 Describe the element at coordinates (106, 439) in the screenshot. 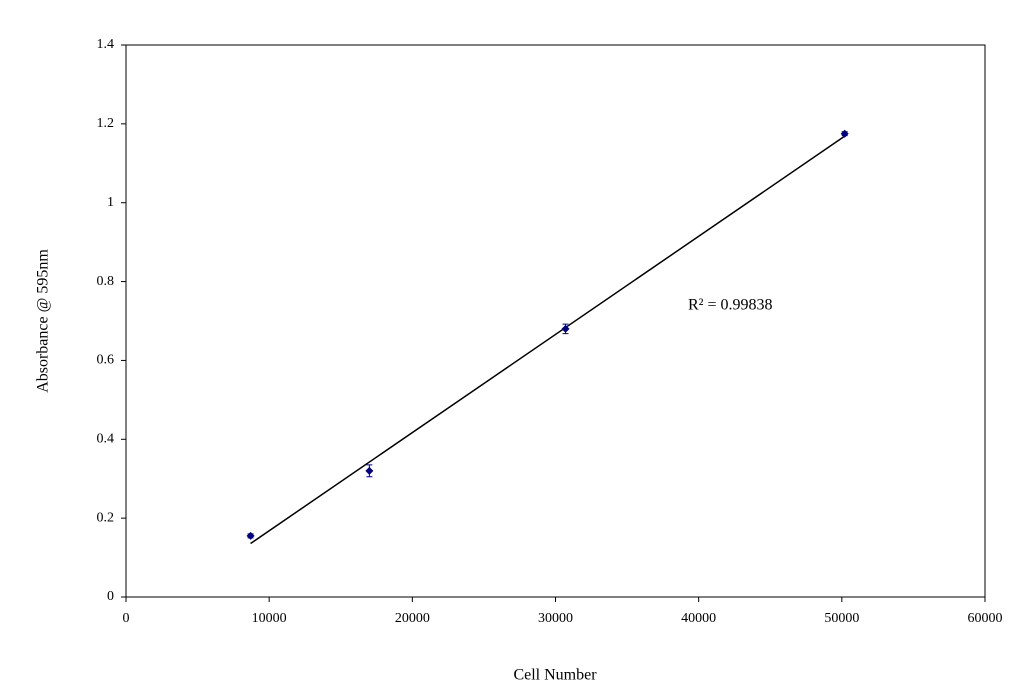

I see `y-tick-label: 0.4` at that location.